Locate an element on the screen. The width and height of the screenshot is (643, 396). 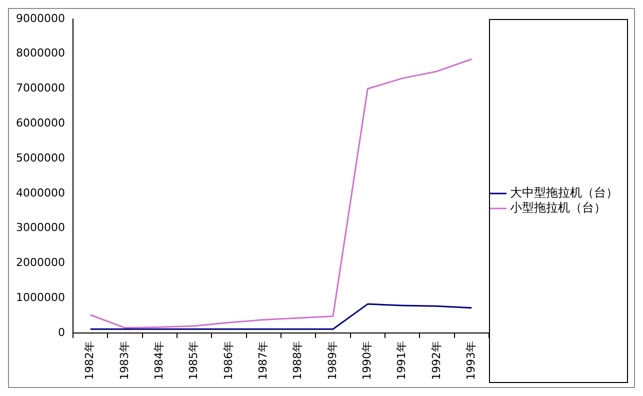
y-tick-label: 7000000 is located at coordinates (40, 88).